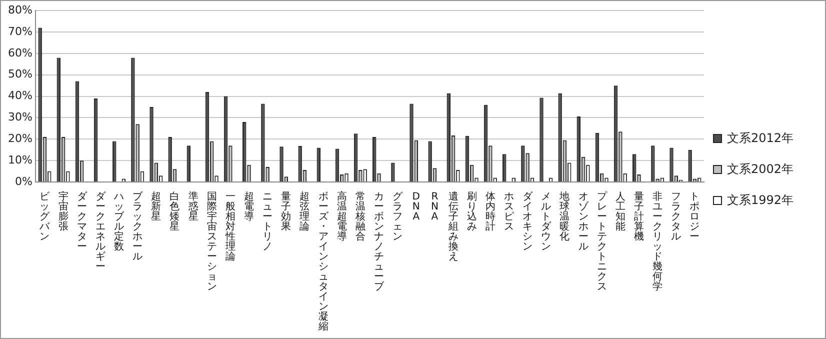  Describe the element at coordinates (230, 227) in the screenshot. I see `x-tick-label: 一般相対性理論` at that location.